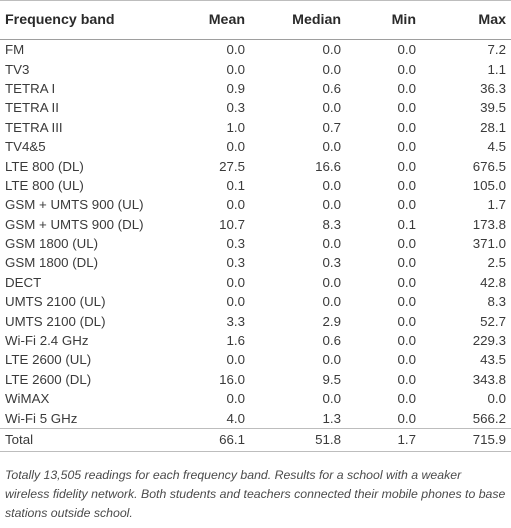 The width and height of the screenshot is (511, 528). What do you see at coordinates (52, 244) in the screenshot?
I see `band-cell: GSM 1800 (UL)` at bounding box center [52, 244].